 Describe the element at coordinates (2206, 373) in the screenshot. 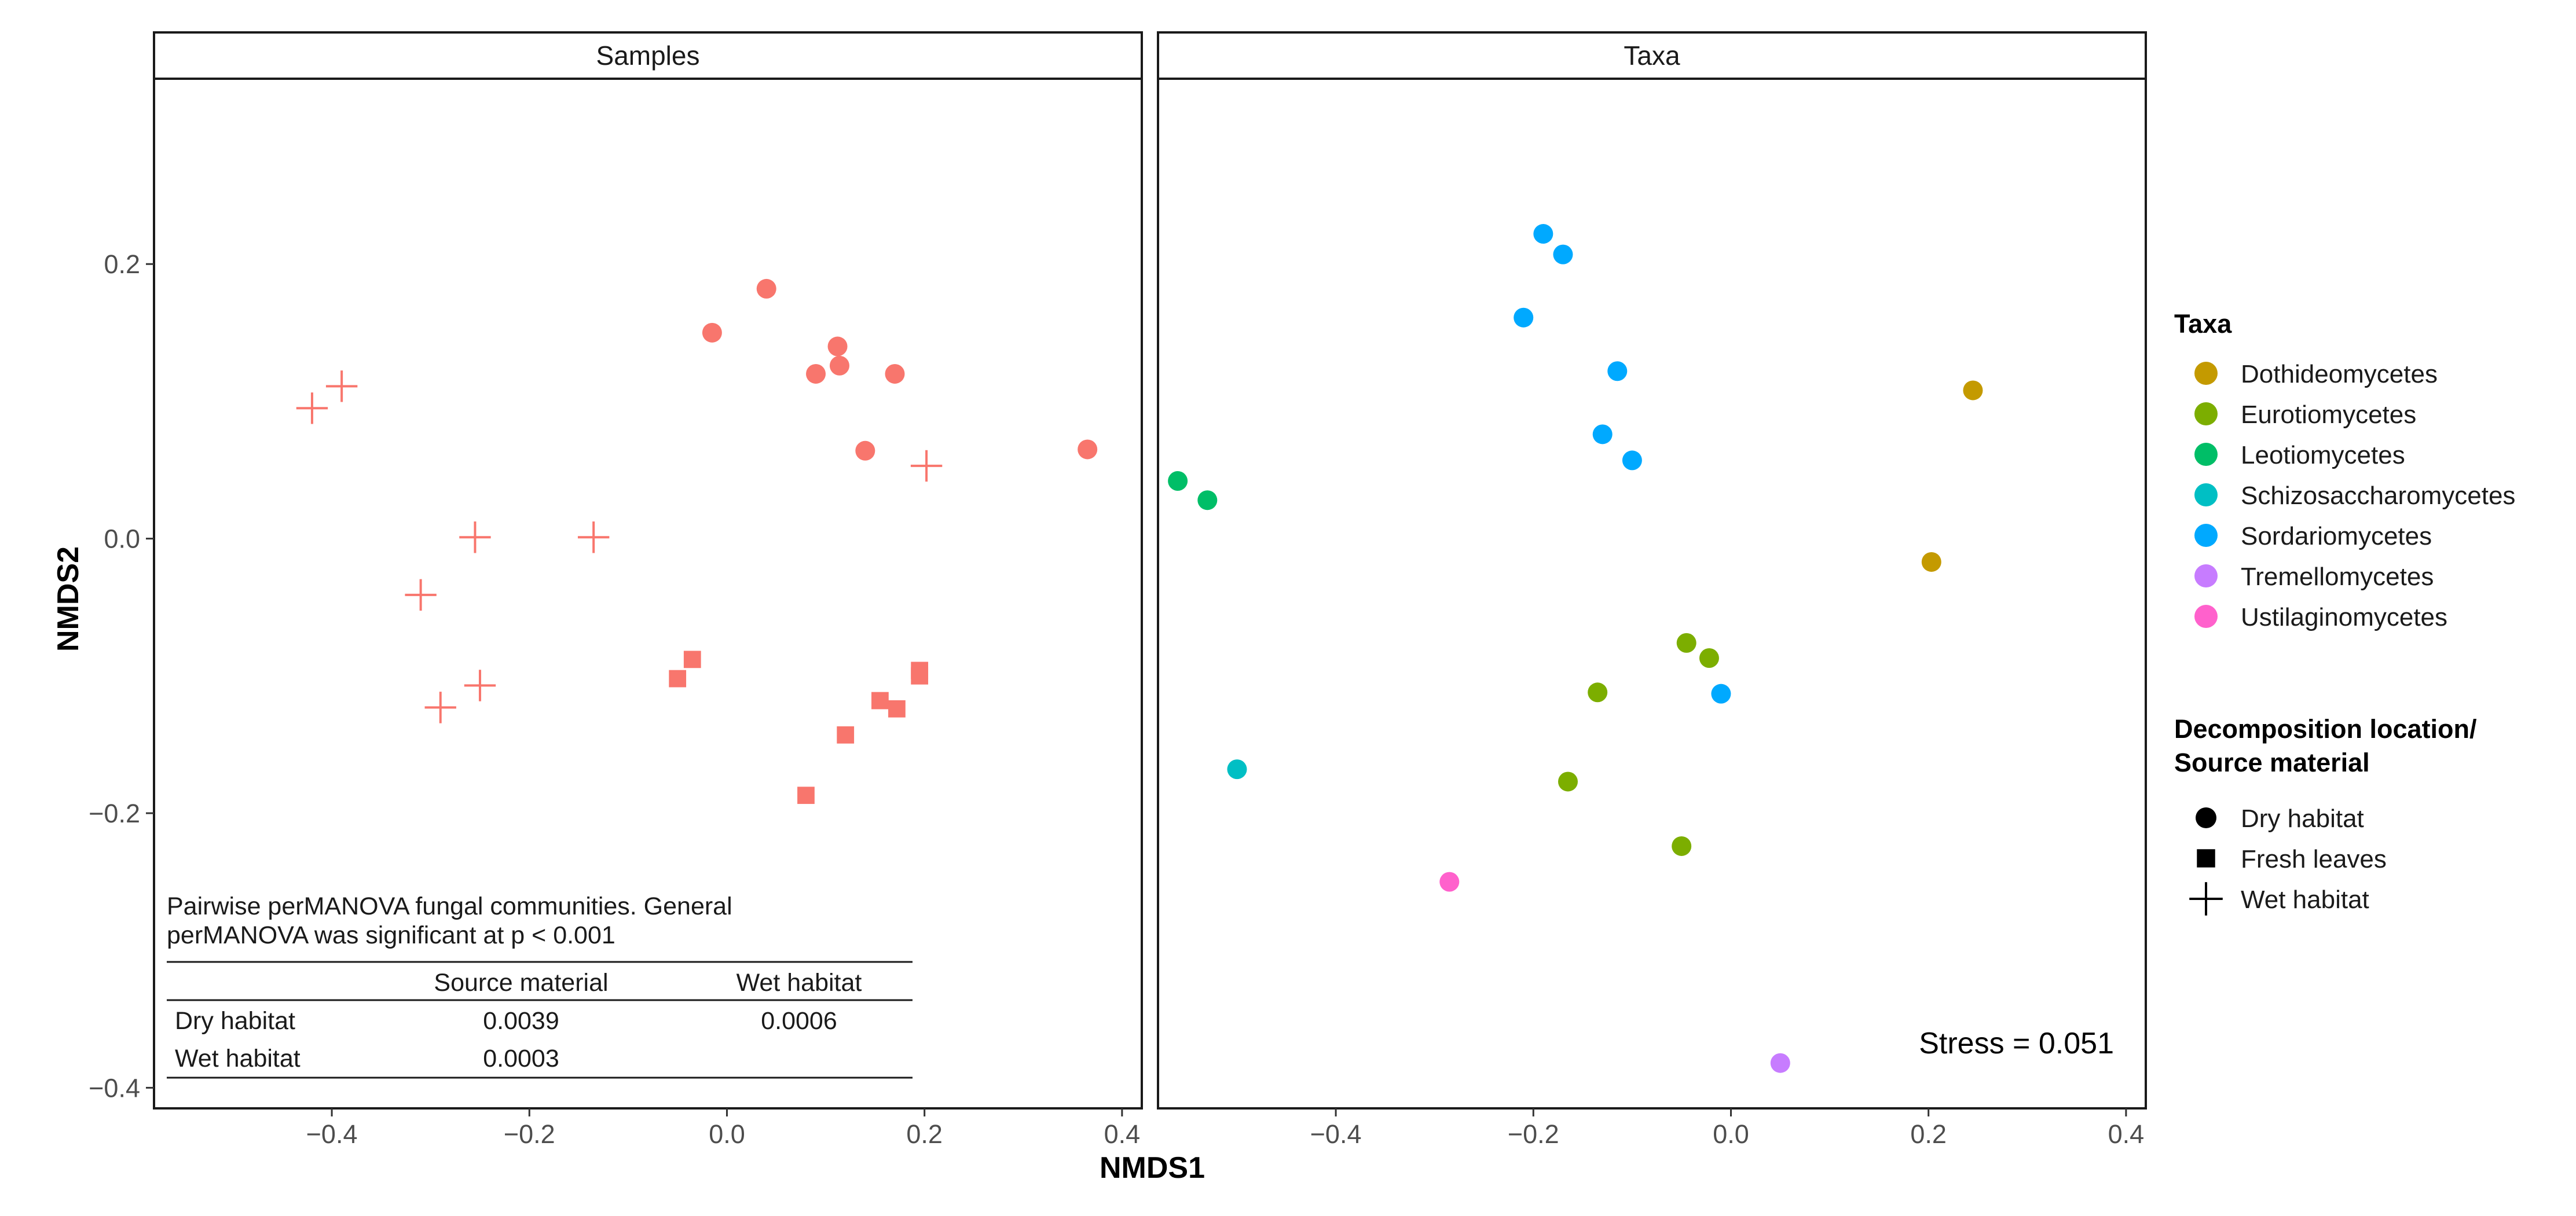

I see `legend-key-dothideomycetes` at that location.